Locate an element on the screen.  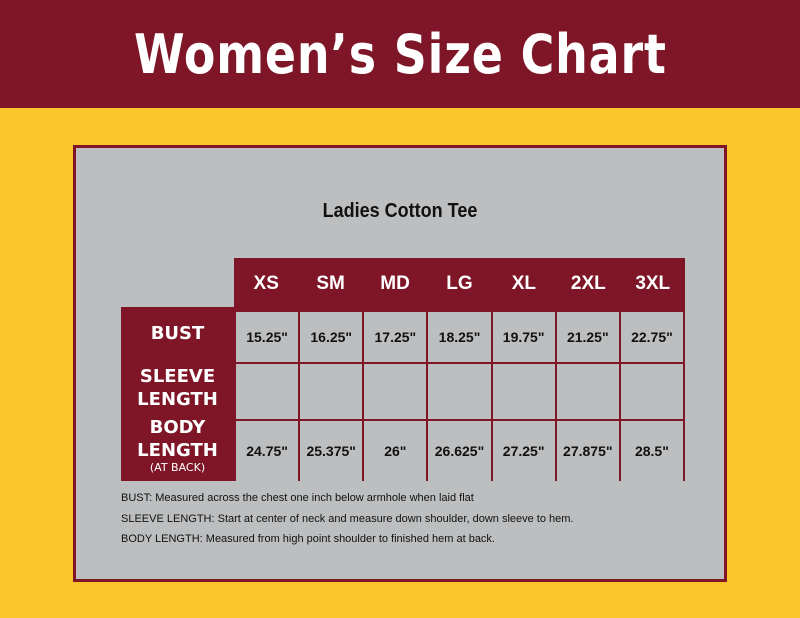
table-cell: 26.625" is located at coordinates (459, 451).